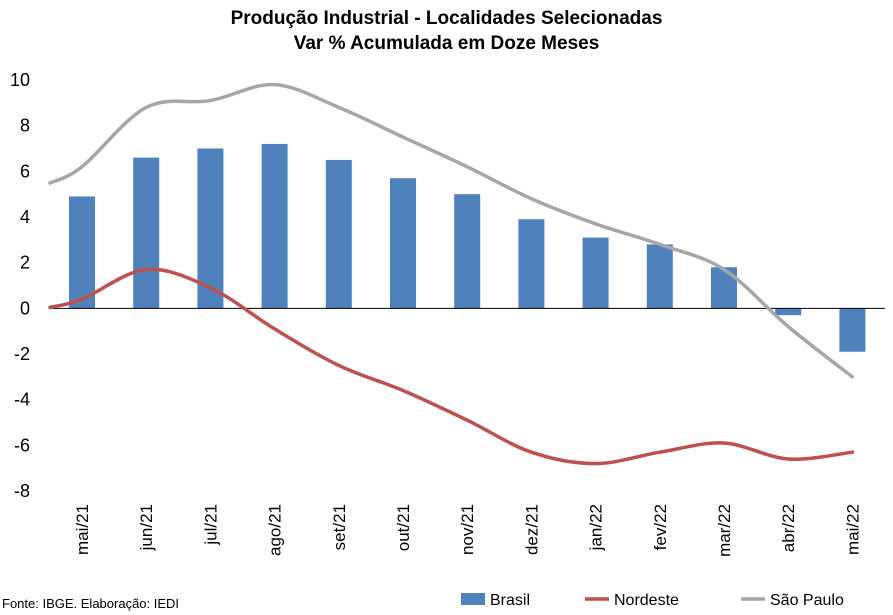 The height and width of the screenshot is (615, 893). Describe the element at coordinates (852, 529) in the screenshot. I see `x-tick-label: mai/22` at that location.